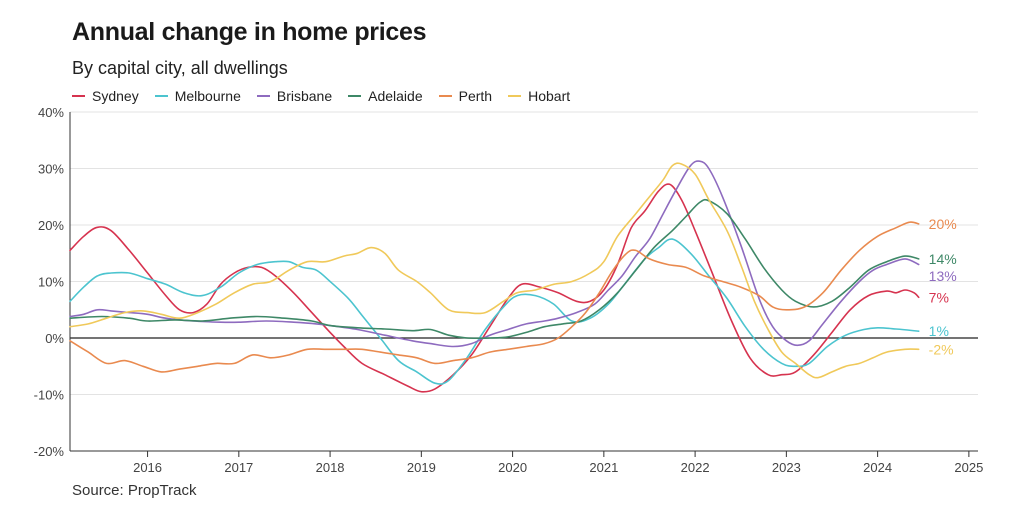 Image resolution: width=1024 pixels, height=509 pixels. I want to click on legend-item: Brisbane, so click(294, 96).